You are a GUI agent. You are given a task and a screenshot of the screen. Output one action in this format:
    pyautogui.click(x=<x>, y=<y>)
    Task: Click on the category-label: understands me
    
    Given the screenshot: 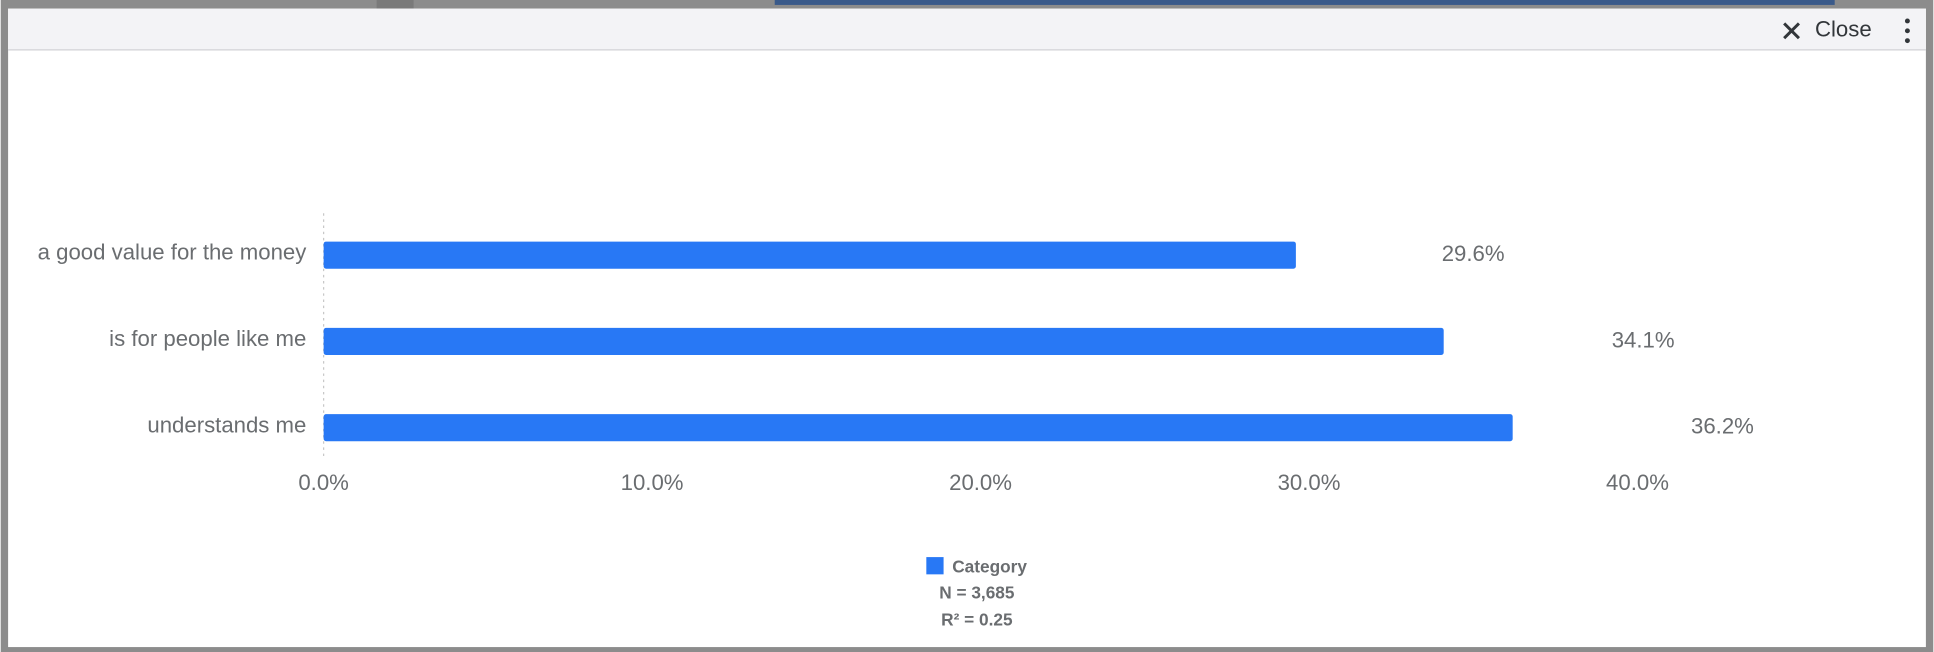 What is the action you would take?
    pyautogui.click(x=226, y=424)
    